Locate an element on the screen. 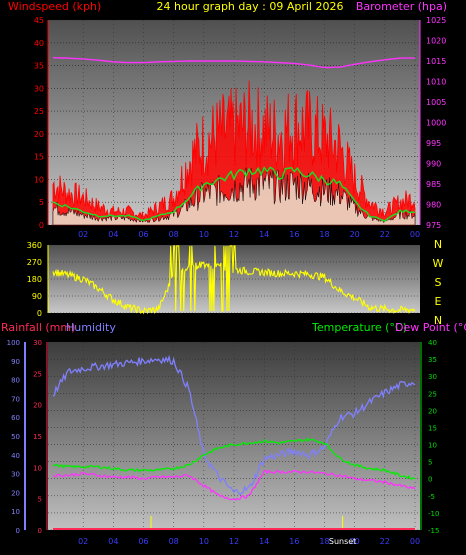 This screenshot has width=466, height=555. wind-hour-label: 02 is located at coordinates (83, 234).